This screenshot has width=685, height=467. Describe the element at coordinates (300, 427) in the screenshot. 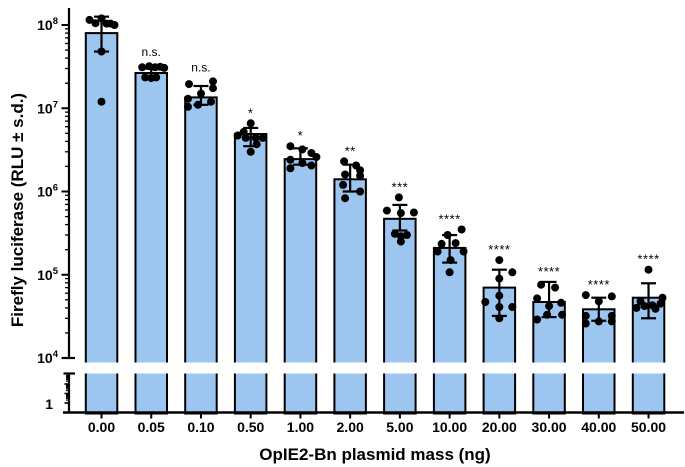

I see `x-tick-label: 1.00` at that location.